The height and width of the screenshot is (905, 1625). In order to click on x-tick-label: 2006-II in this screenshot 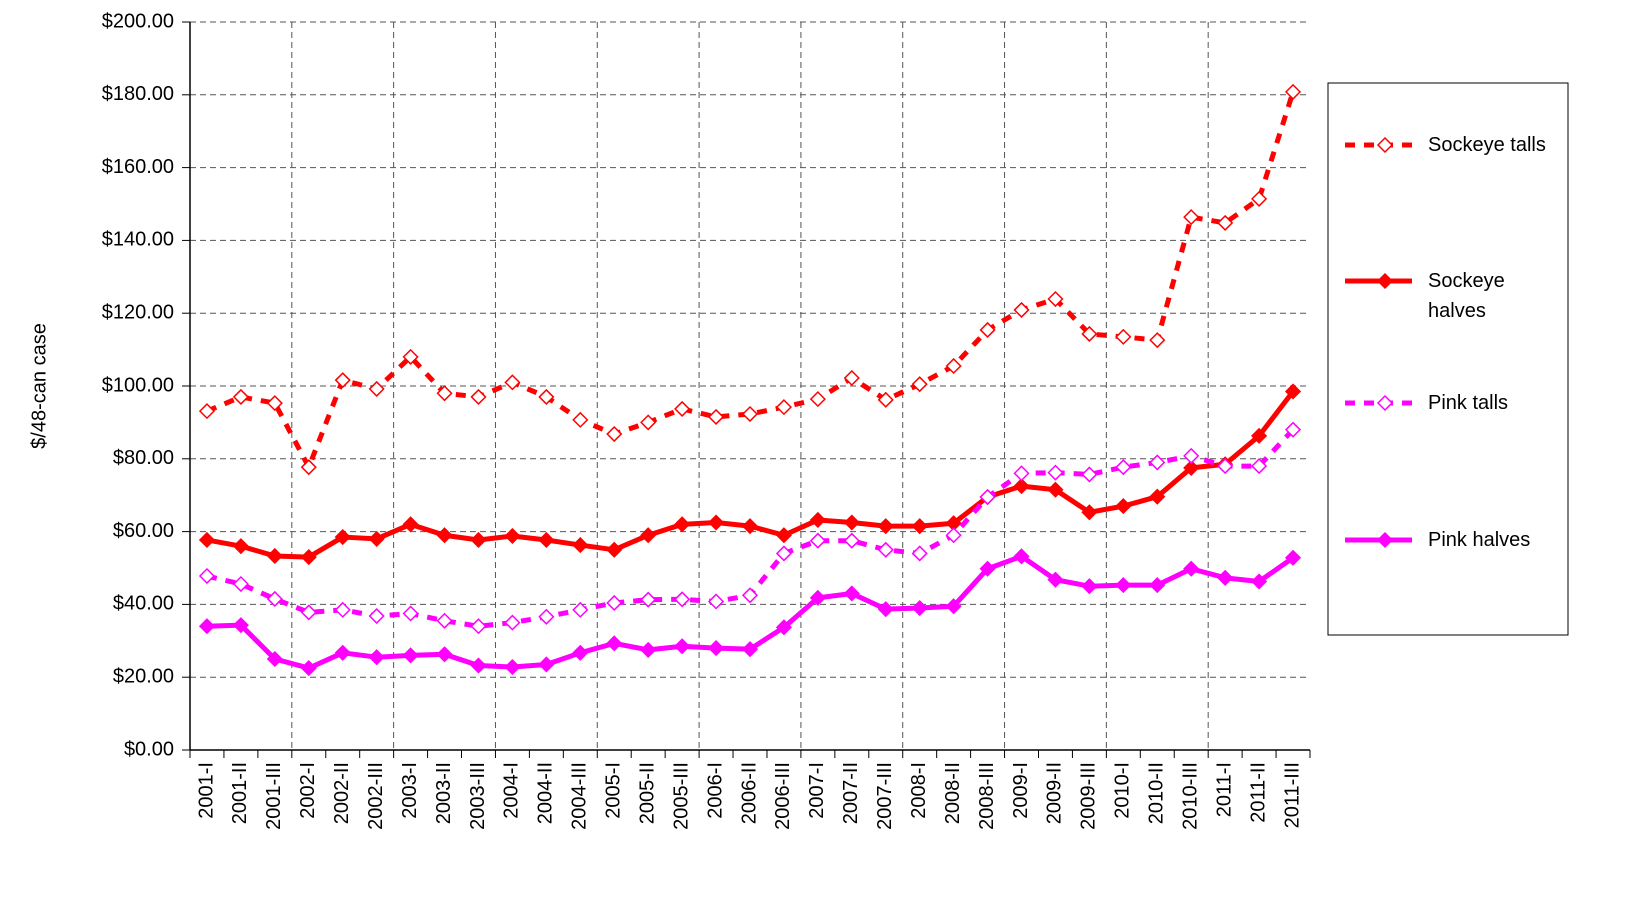, I will do `click(749, 793)`.